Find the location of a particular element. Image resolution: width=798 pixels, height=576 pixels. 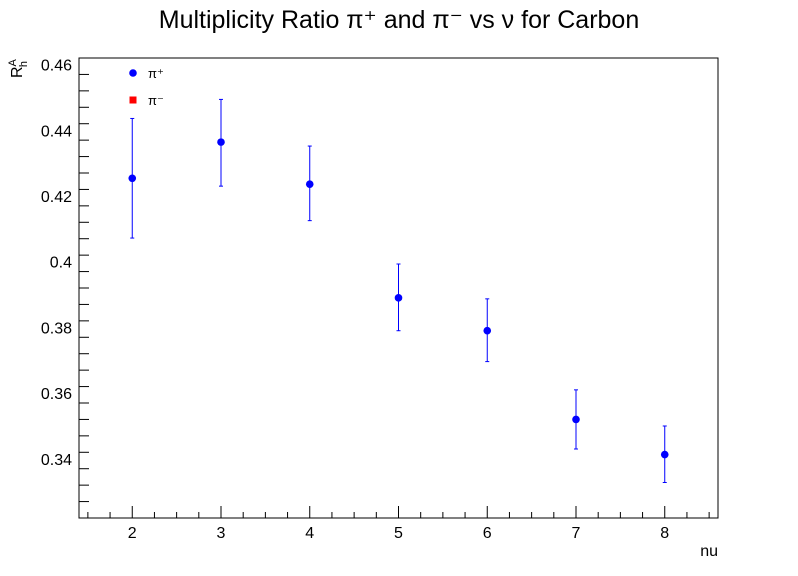

svg-text: RAh is located at coordinates (18, 68).